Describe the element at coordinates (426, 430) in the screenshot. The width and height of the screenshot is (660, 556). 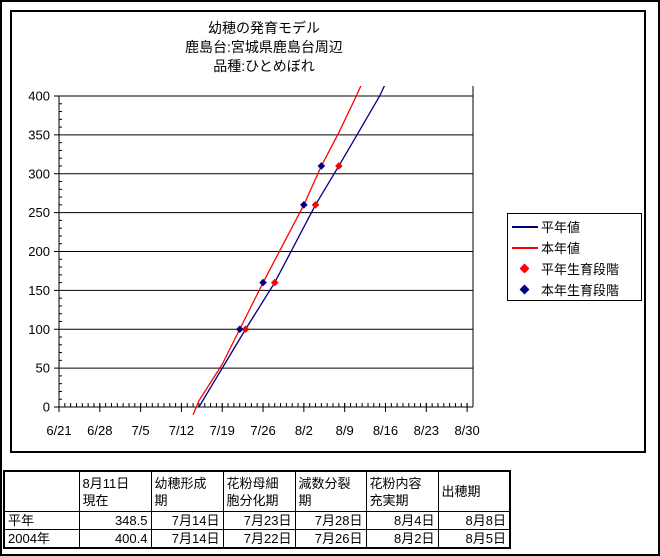
I see `svg-text: 8/23` at that location.